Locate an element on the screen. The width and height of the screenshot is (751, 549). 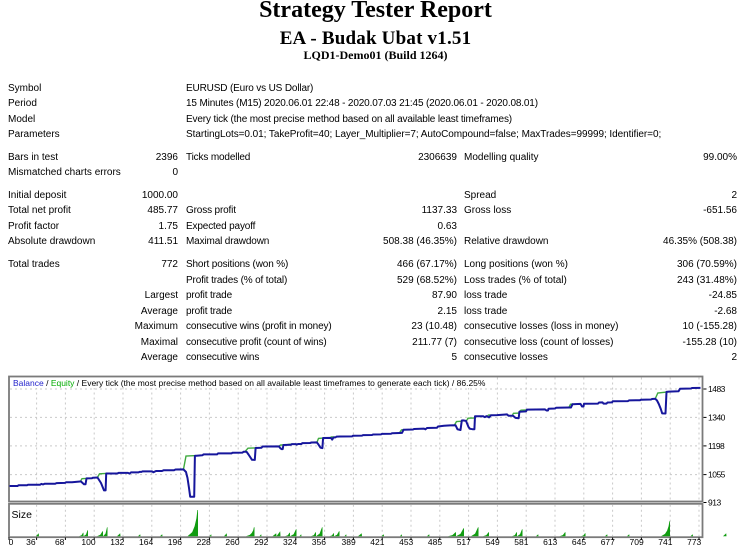
svg-text: 549 is located at coordinates (493, 542).